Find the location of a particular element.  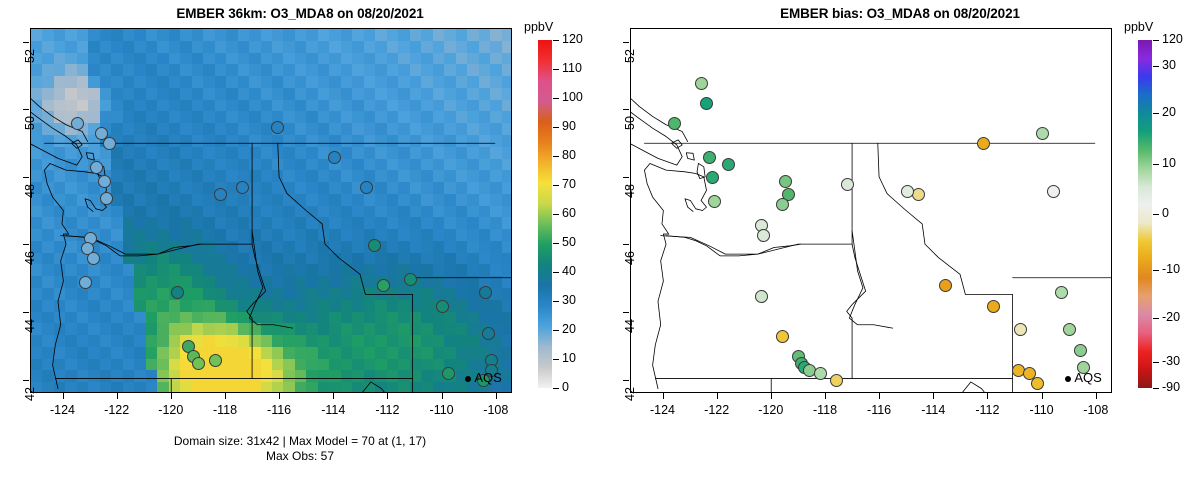

x-axis-label: -122 is located at coordinates (717, 410).